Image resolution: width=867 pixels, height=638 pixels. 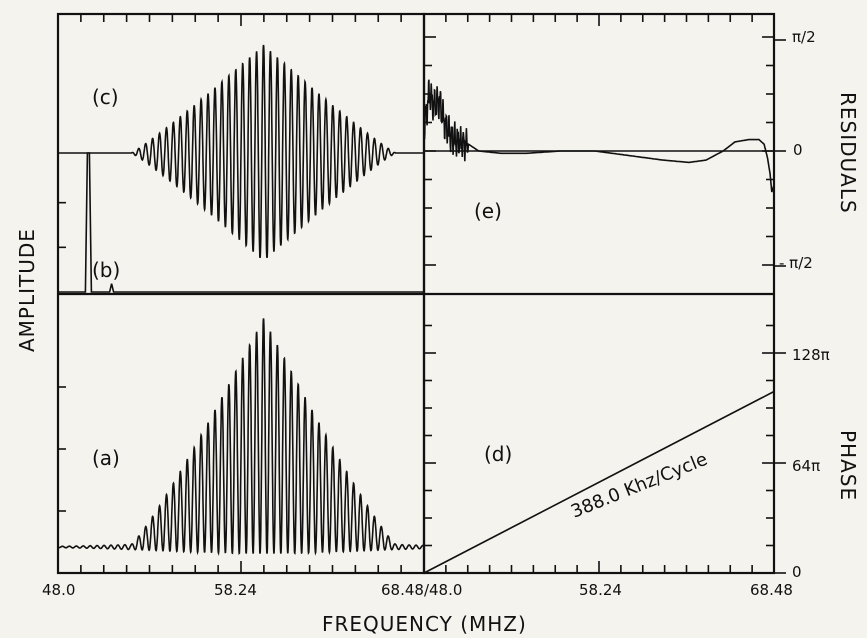 I want to click on x-axis-title: FREQUENCY (MHZ), so click(x=424, y=624).